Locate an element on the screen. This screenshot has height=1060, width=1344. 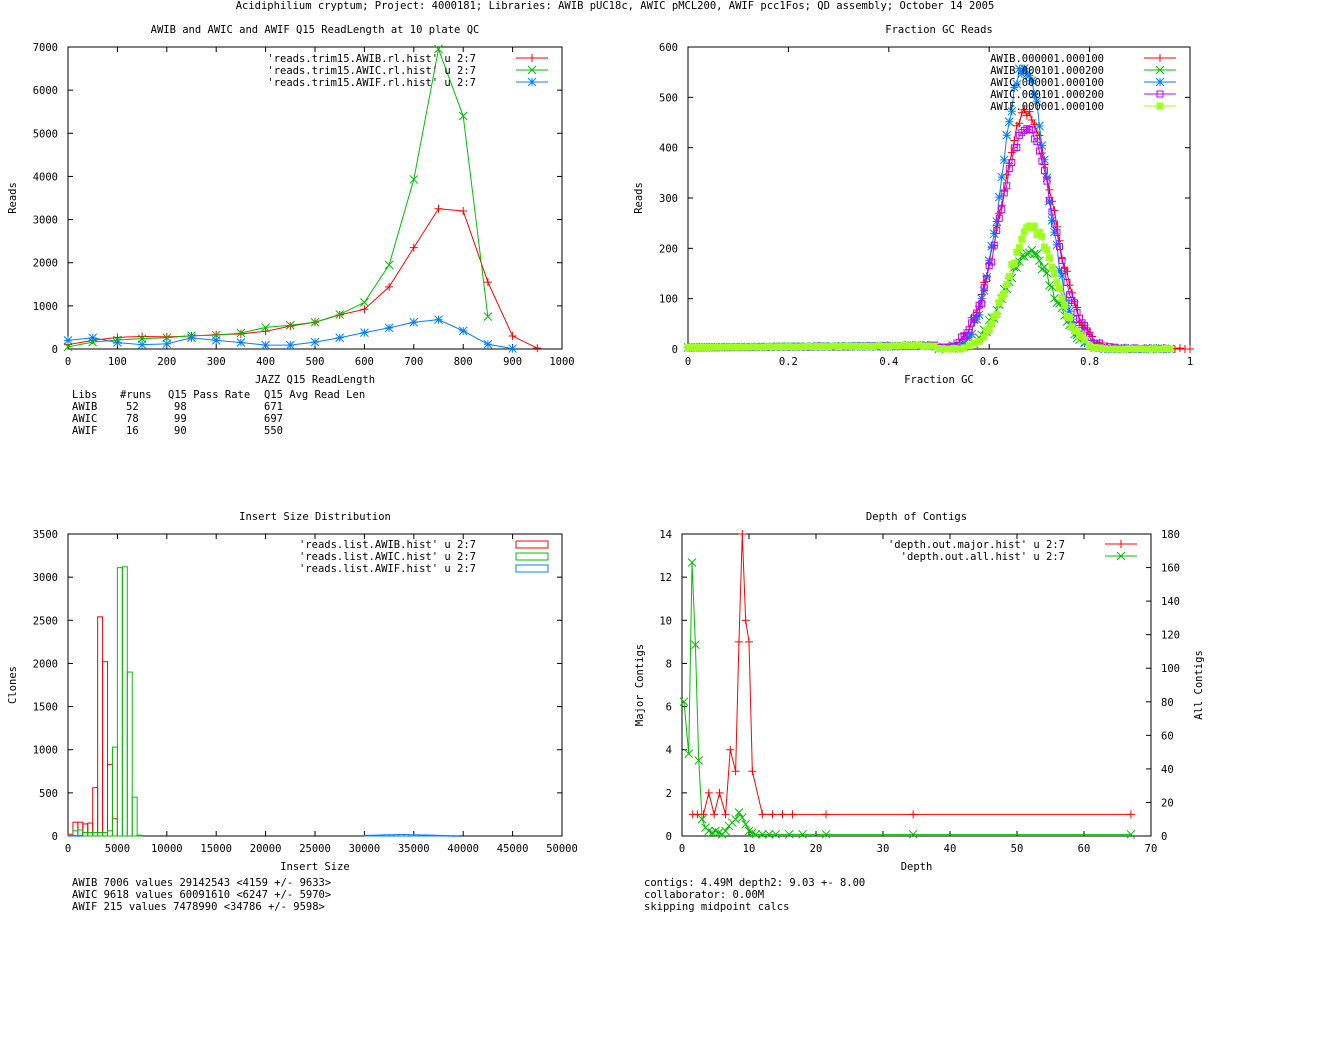
stats-header: Q15 Avg Read Len is located at coordinates (314, 395).